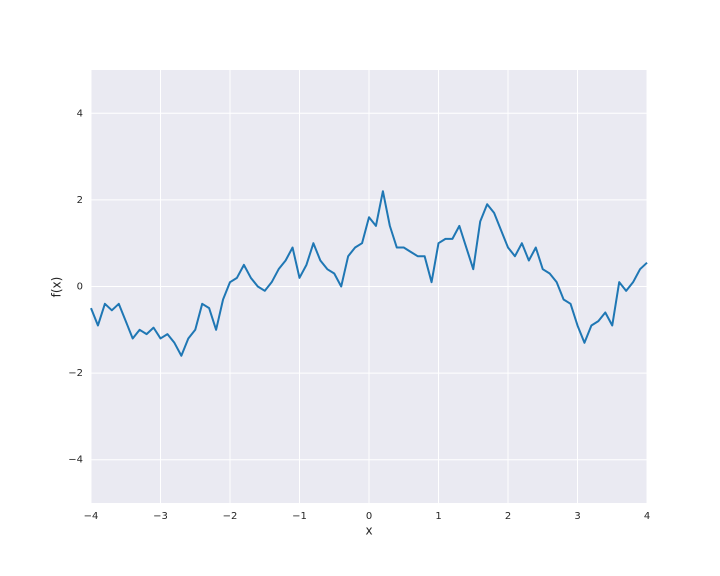  Describe the element at coordinates (75, 373) in the screenshot. I see `y-tick-label: −2` at that location.